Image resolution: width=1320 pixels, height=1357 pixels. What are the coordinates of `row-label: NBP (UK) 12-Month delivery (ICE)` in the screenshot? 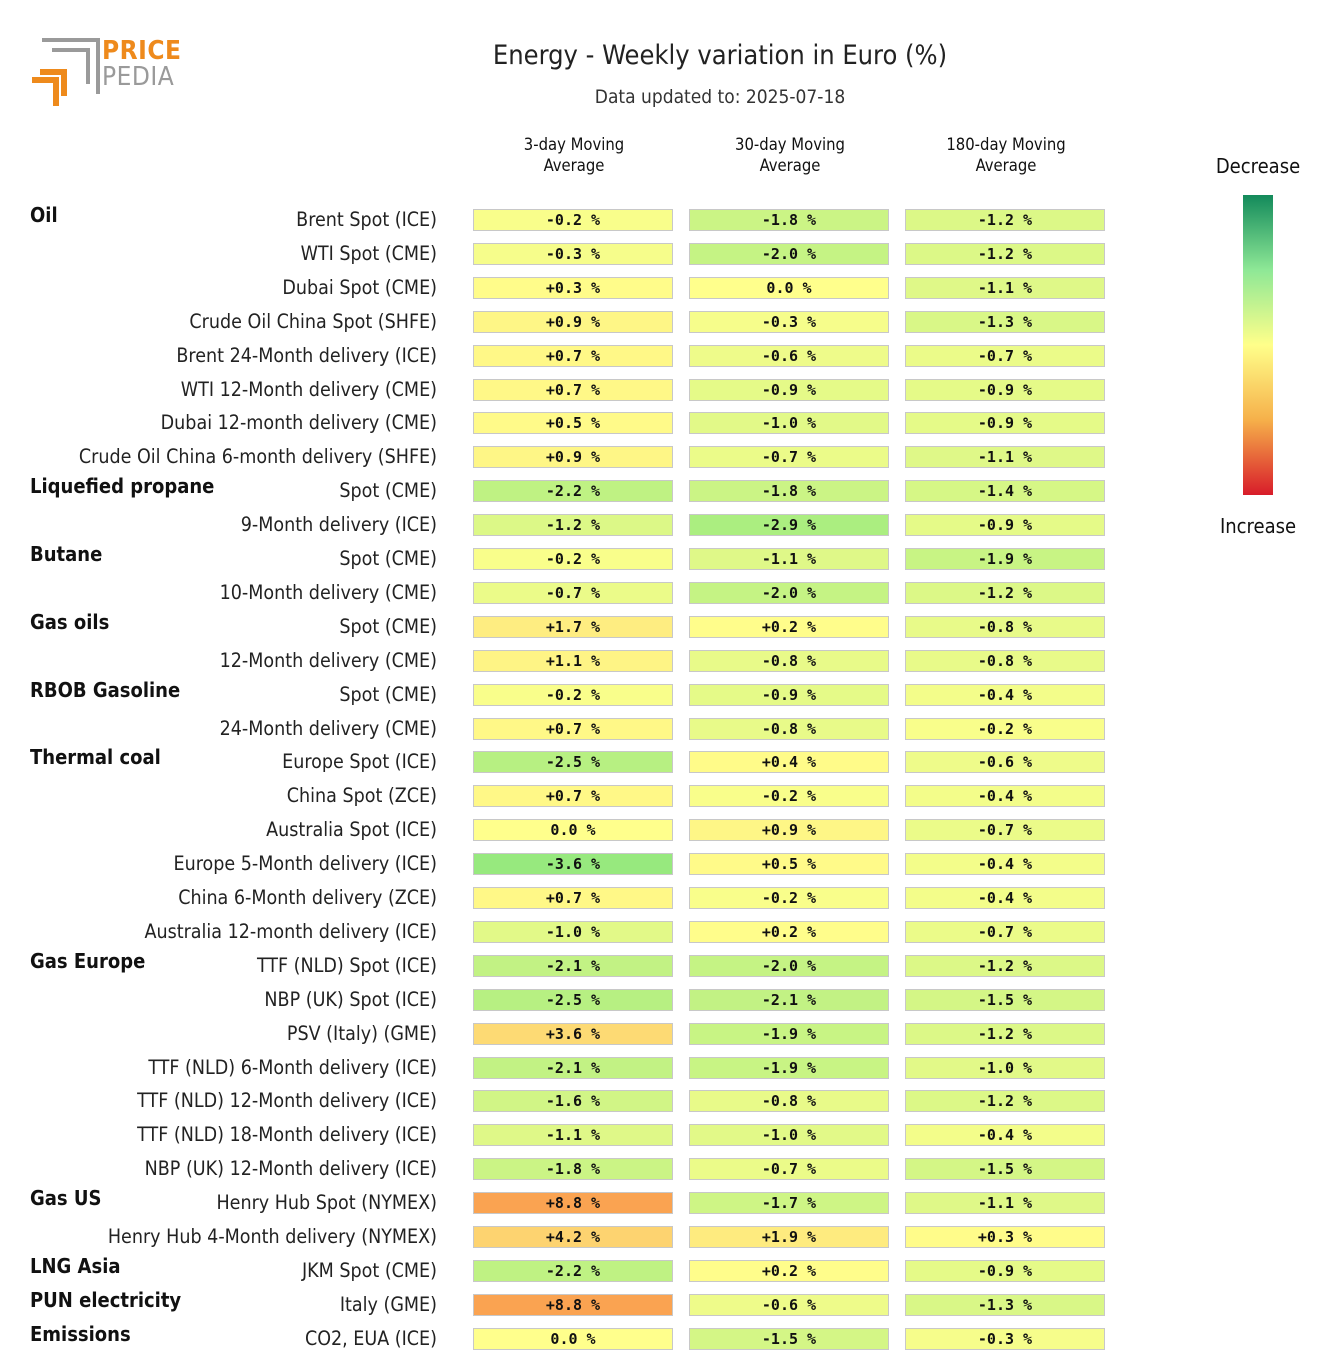 It's located at (290, 1169).